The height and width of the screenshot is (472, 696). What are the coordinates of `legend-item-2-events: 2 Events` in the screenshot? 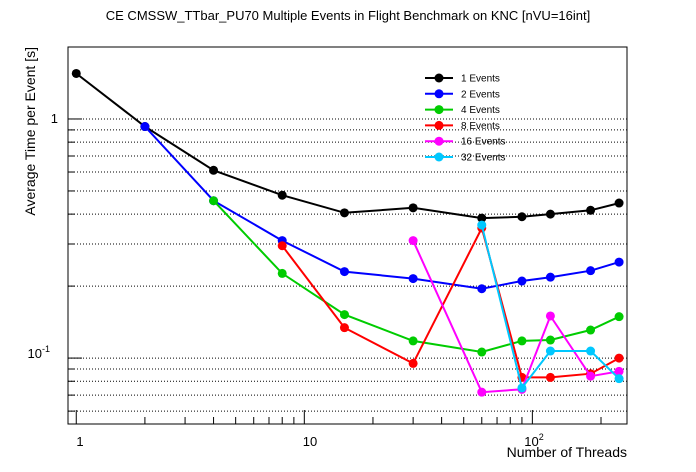 It's located at (462, 94).